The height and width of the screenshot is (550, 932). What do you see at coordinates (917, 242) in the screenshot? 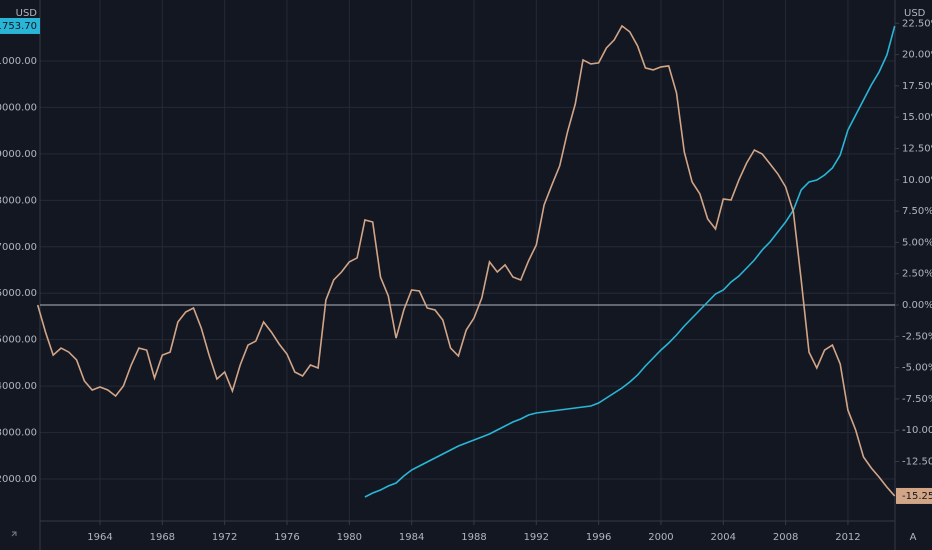
I see `y2-tick-label: 5.00%` at bounding box center [917, 242].